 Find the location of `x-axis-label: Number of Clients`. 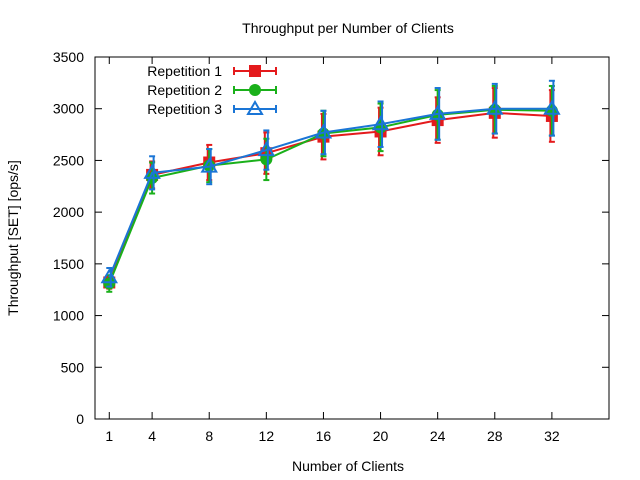

x-axis-label: Number of Clients is located at coordinates (348, 466).